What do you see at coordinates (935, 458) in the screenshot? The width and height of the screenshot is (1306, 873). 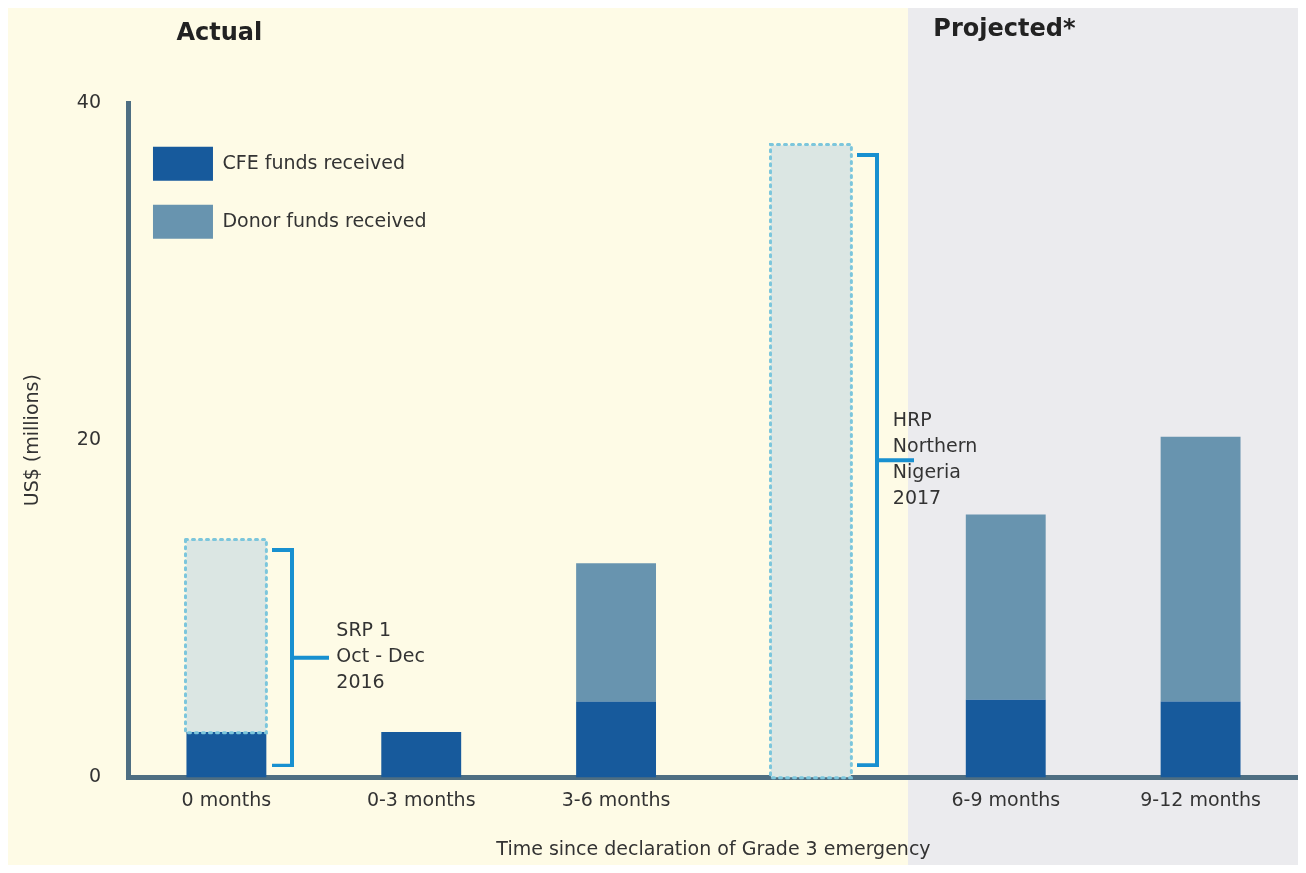 I see `annotation: HRP Northern Nigeria 2017` at bounding box center [935, 458].